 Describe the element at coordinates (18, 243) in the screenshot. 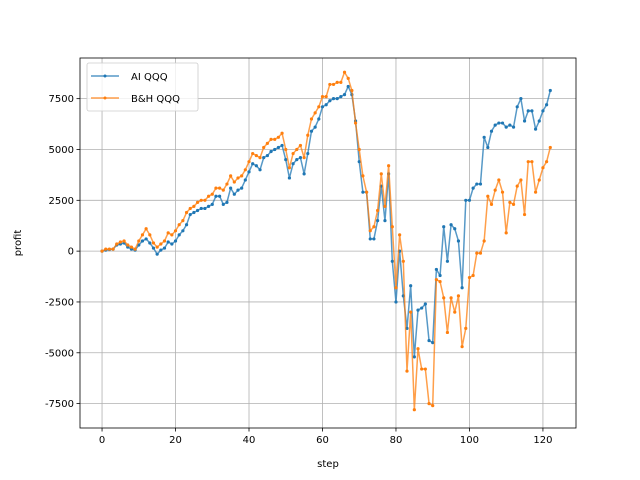

I see `y-axis-title: profit` at that location.